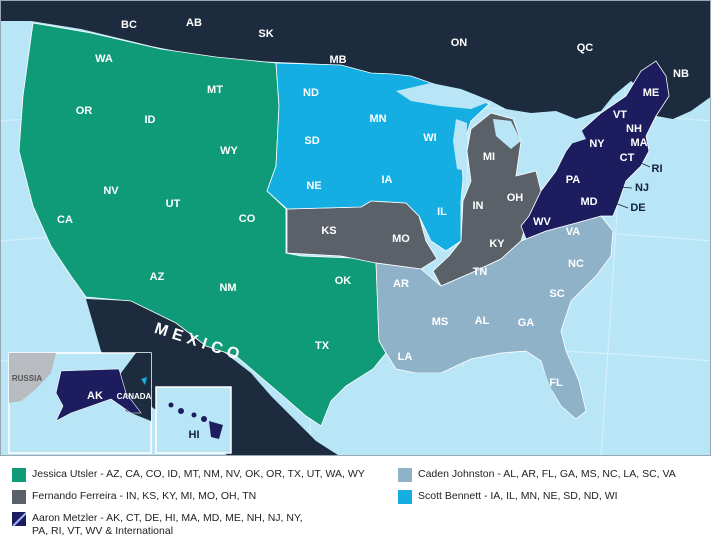 Image resolution: width=711 pixels, height=548 pixels. I want to click on label-TX: TX, so click(322, 346).